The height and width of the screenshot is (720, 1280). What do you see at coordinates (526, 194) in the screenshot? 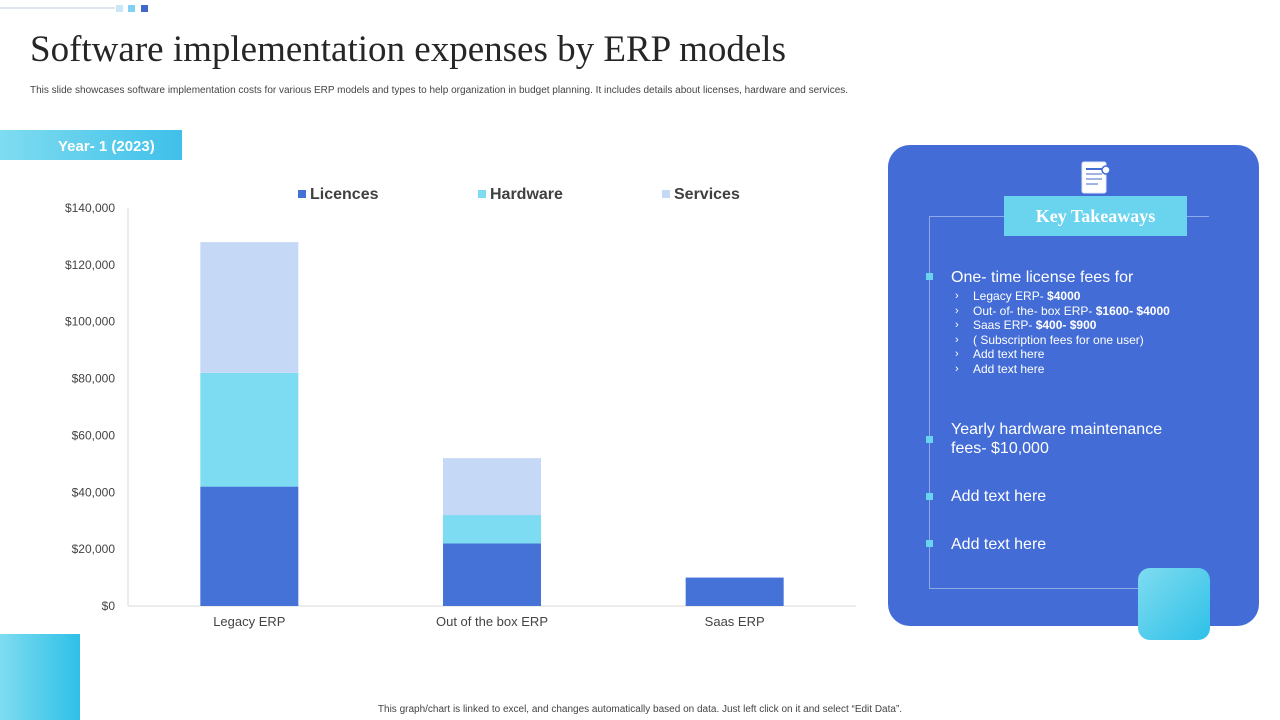
I see `legend-label-hardware: Hardware` at bounding box center [526, 194].